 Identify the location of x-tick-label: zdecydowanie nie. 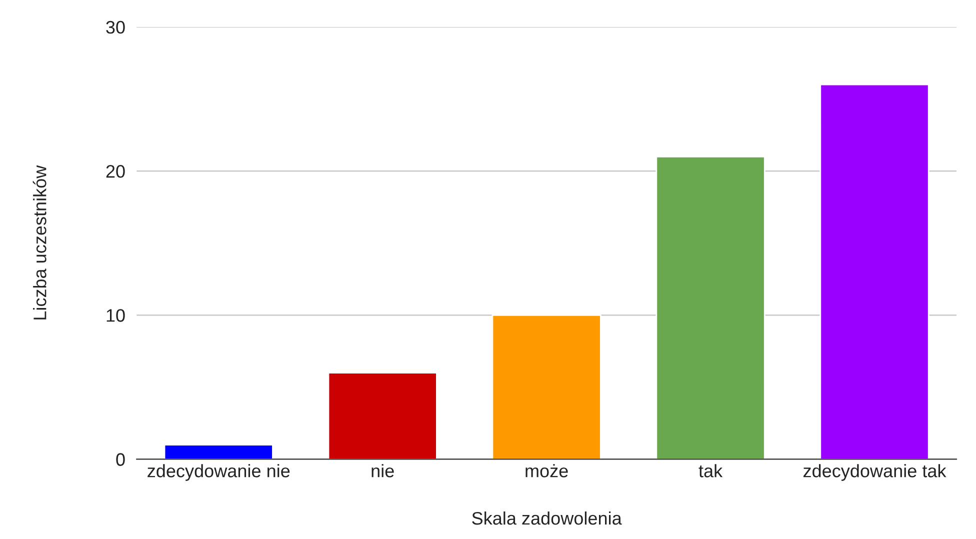
(219, 472).